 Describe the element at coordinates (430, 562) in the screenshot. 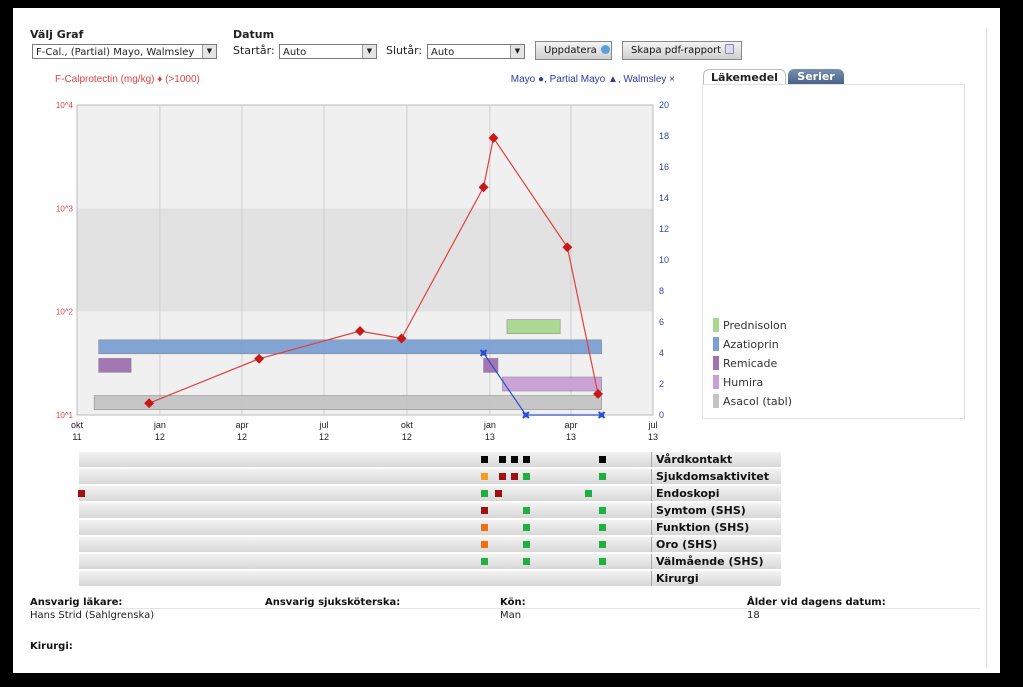

I see `history-row: Välmående (SHS)` at that location.